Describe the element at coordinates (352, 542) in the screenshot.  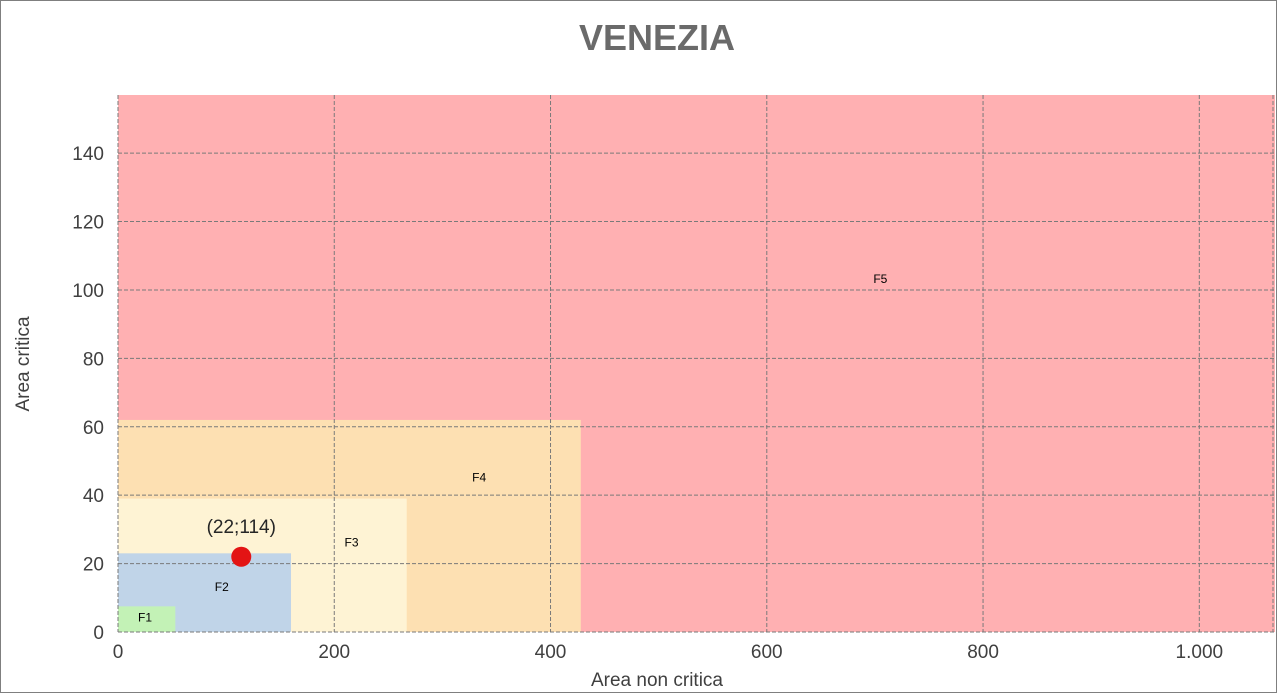
I see `zone-label-f3: F3` at that location.